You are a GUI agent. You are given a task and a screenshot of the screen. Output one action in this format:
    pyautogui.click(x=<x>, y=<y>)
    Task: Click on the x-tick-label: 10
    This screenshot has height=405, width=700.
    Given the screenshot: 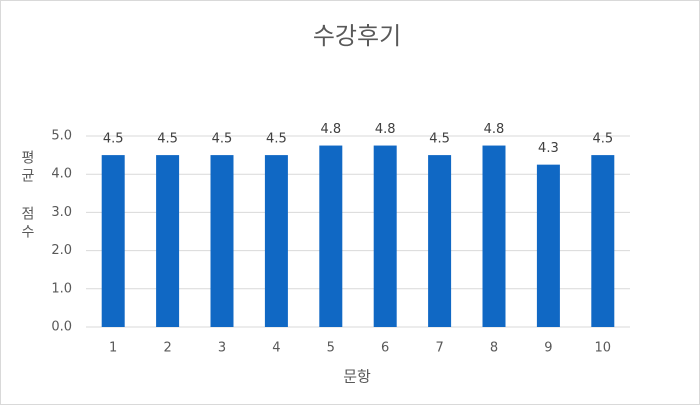 What is the action you would take?
    pyautogui.click(x=603, y=348)
    